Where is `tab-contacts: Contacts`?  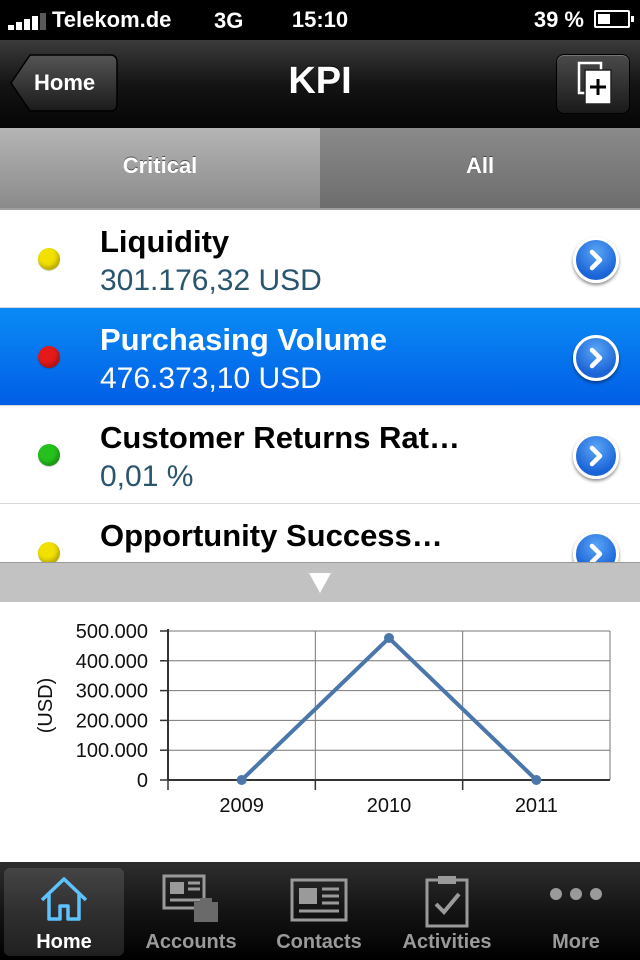
tab-contacts: Contacts is located at coordinates (319, 912).